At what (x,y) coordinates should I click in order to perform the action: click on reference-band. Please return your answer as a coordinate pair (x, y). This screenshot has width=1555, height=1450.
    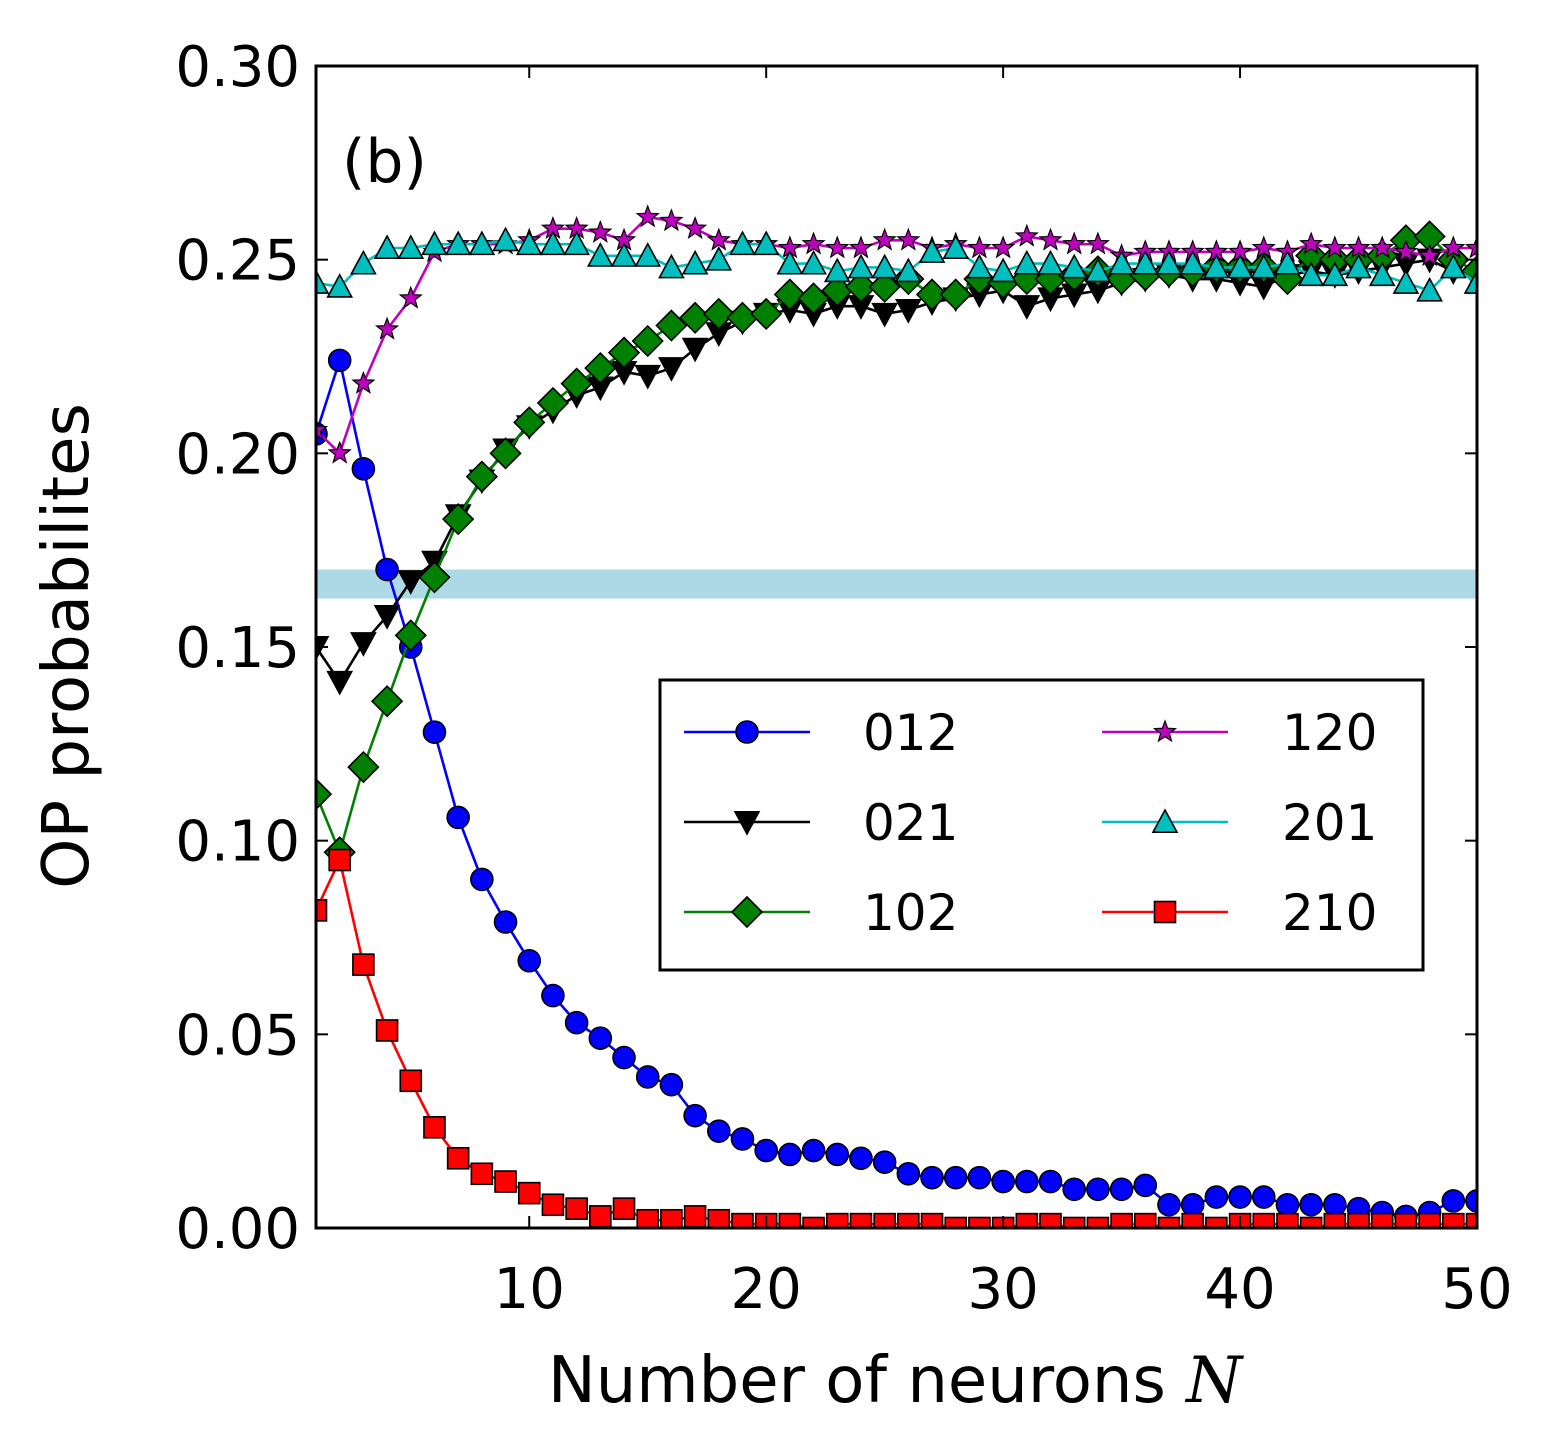
    Looking at the image, I should click on (896, 584).